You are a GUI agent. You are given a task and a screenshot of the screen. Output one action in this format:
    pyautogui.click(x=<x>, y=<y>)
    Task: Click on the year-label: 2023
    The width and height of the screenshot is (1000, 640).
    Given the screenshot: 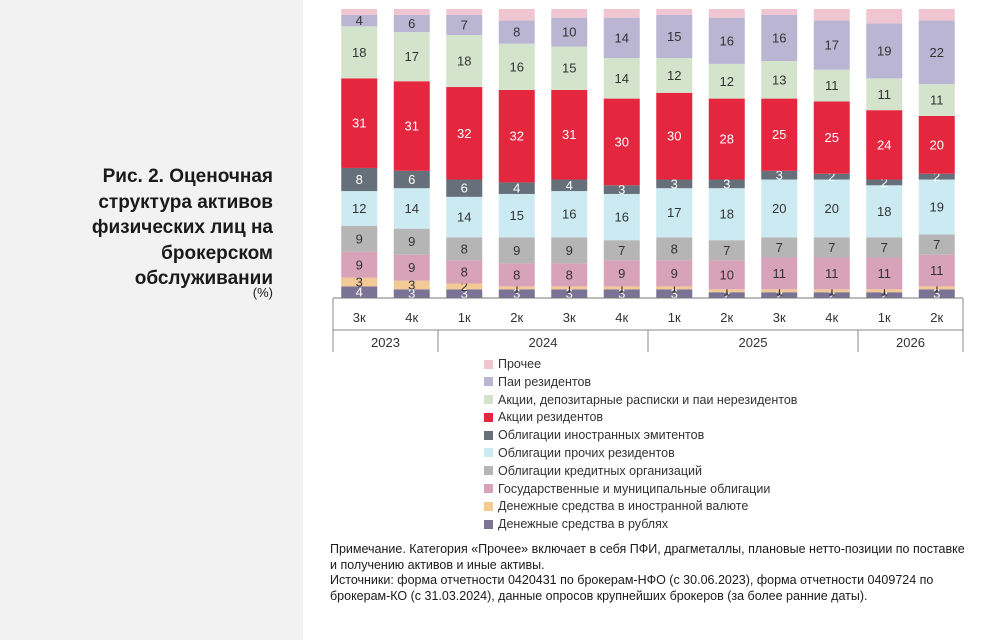 What is the action you would take?
    pyautogui.click(x=385, y=342)
    